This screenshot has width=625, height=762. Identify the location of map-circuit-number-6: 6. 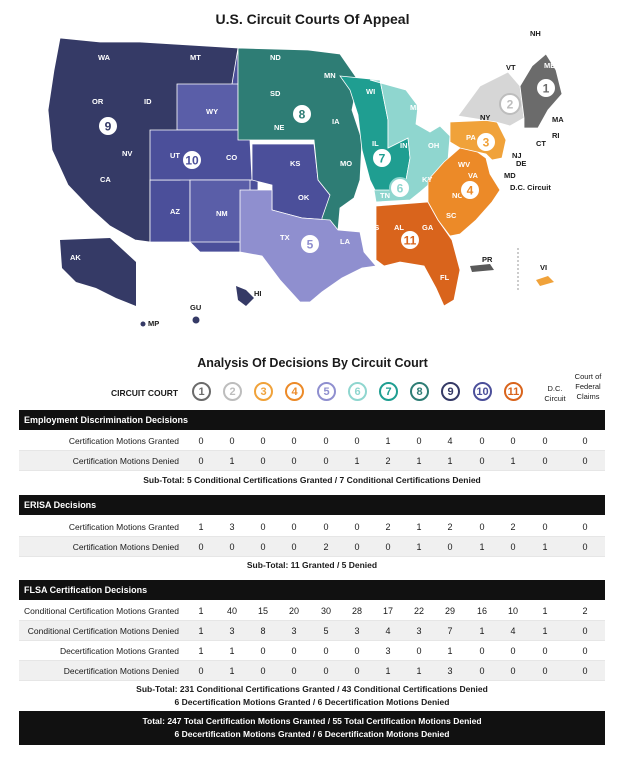
(400, 189).